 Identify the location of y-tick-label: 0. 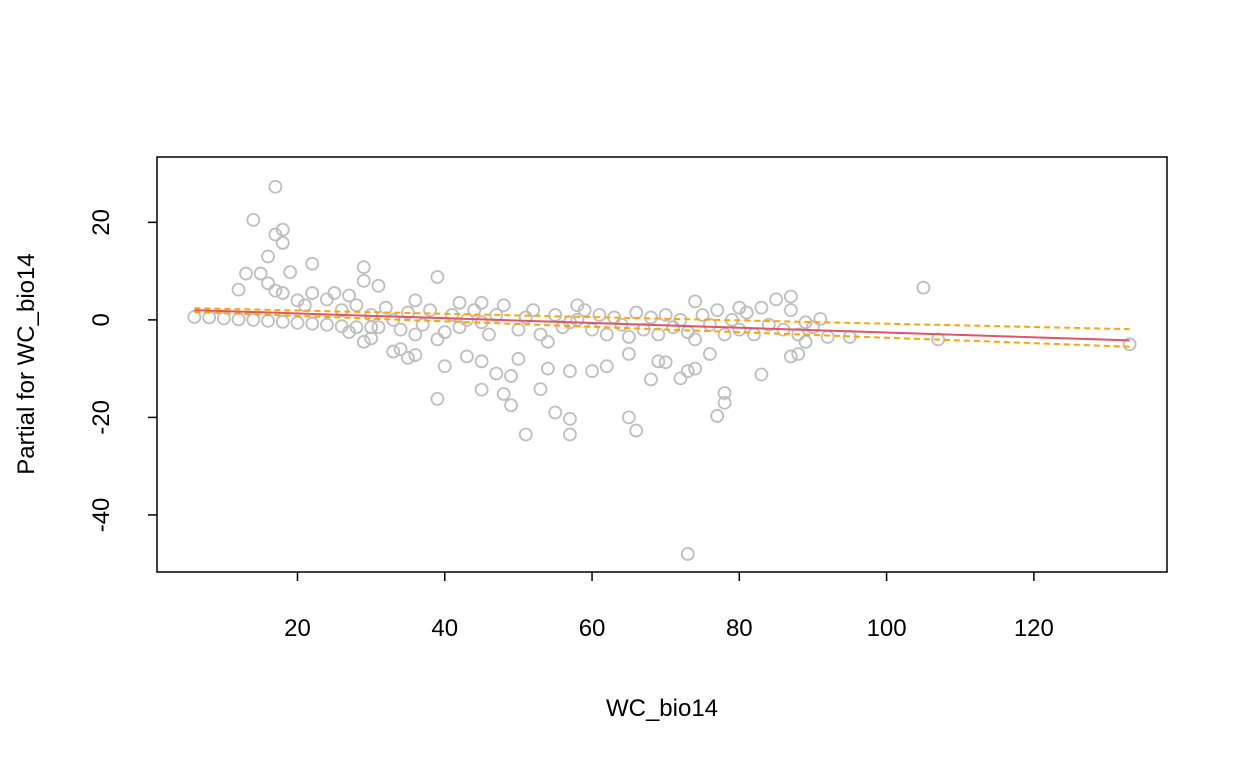
(101, 319).